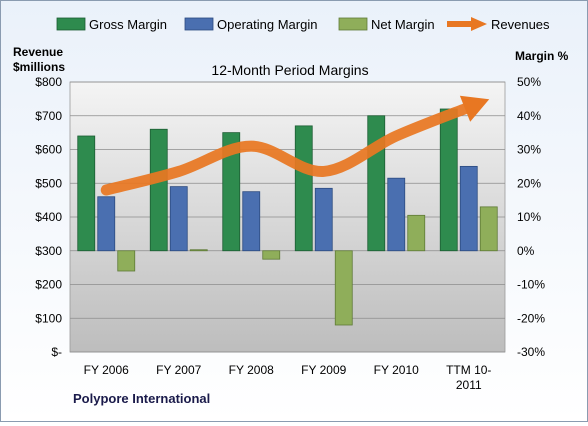 Image resolution: width=588 pixels, height=426 pixels. Describe the element at coordinates (48, 183) in the screenshot. I see `left-tick-label: $500` at that location.